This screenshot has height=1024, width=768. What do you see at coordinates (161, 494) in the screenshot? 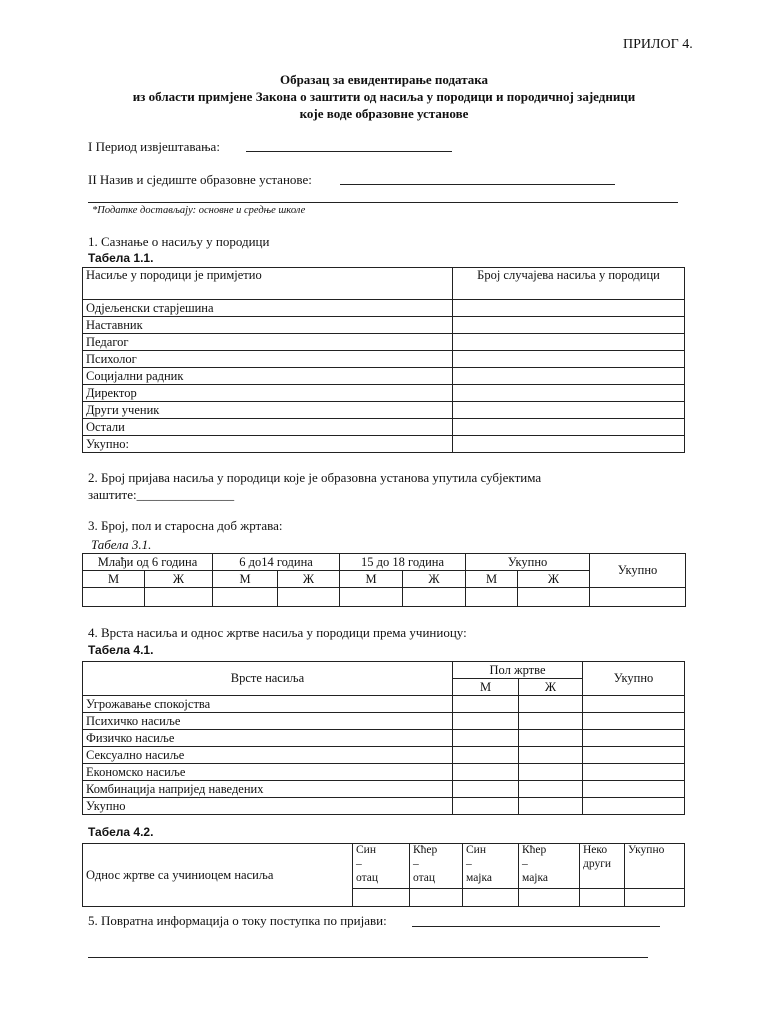
I see `section2-text-2: заштите:_______________` at bounding box center [161, 494].